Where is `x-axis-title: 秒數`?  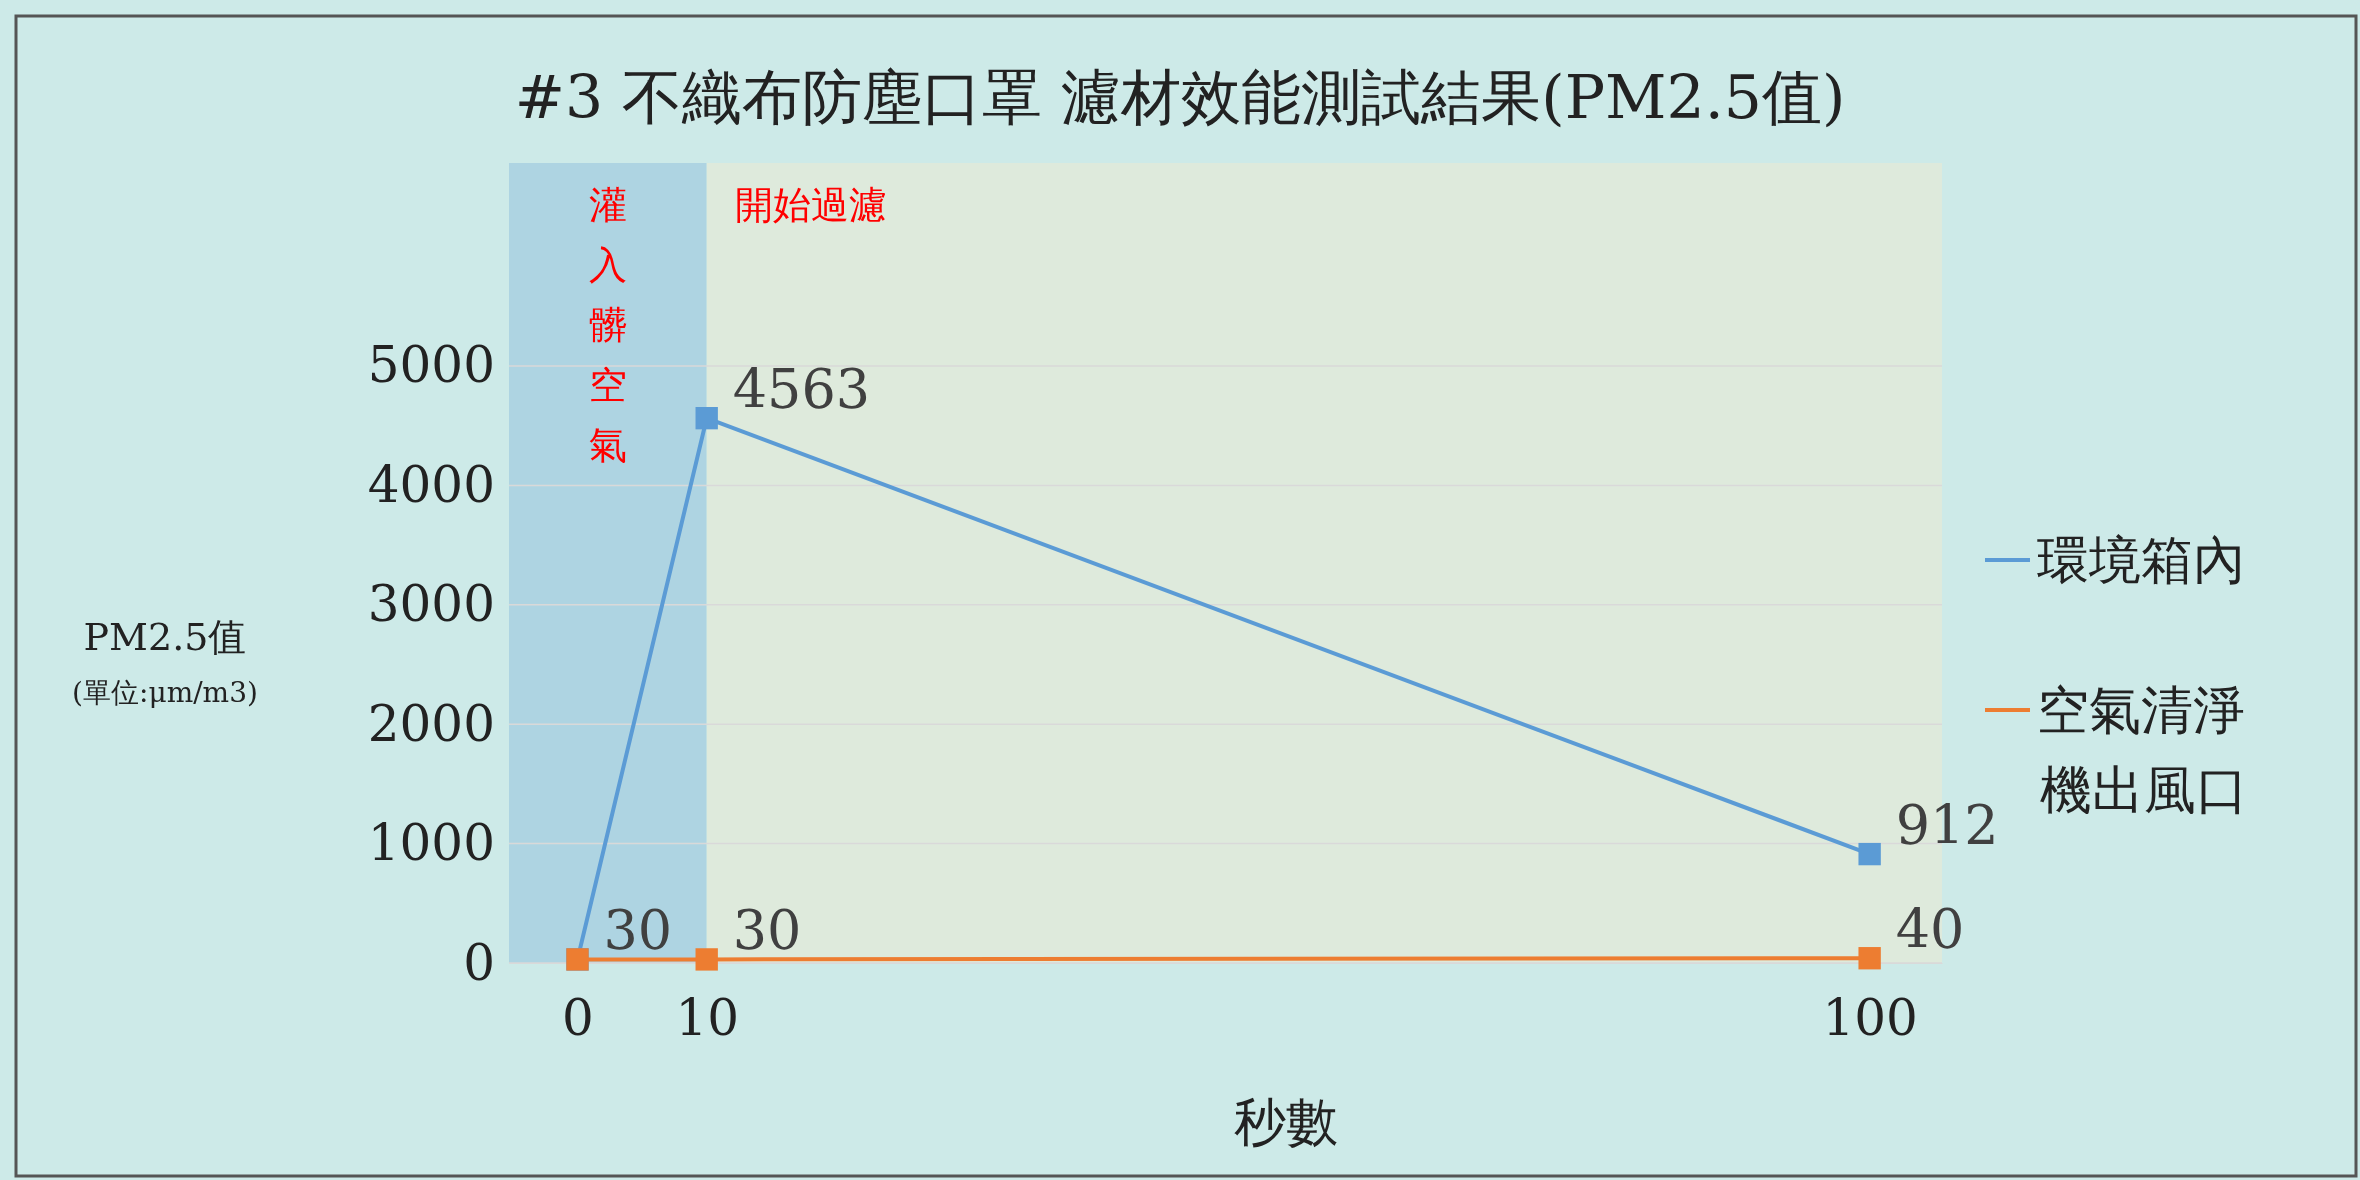
x-axis-title: 秒數 is located at coordinates (1285, 1122).